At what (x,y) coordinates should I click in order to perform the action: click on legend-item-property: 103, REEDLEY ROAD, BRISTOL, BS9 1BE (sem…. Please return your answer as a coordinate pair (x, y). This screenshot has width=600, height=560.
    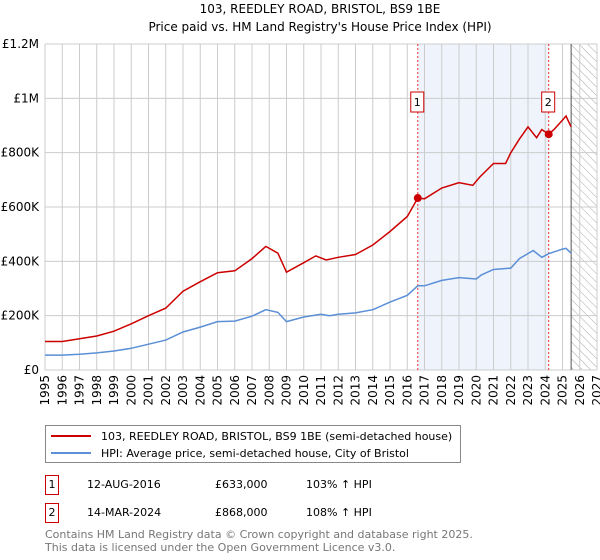
    Looking at the image, I should click on (249, 436).